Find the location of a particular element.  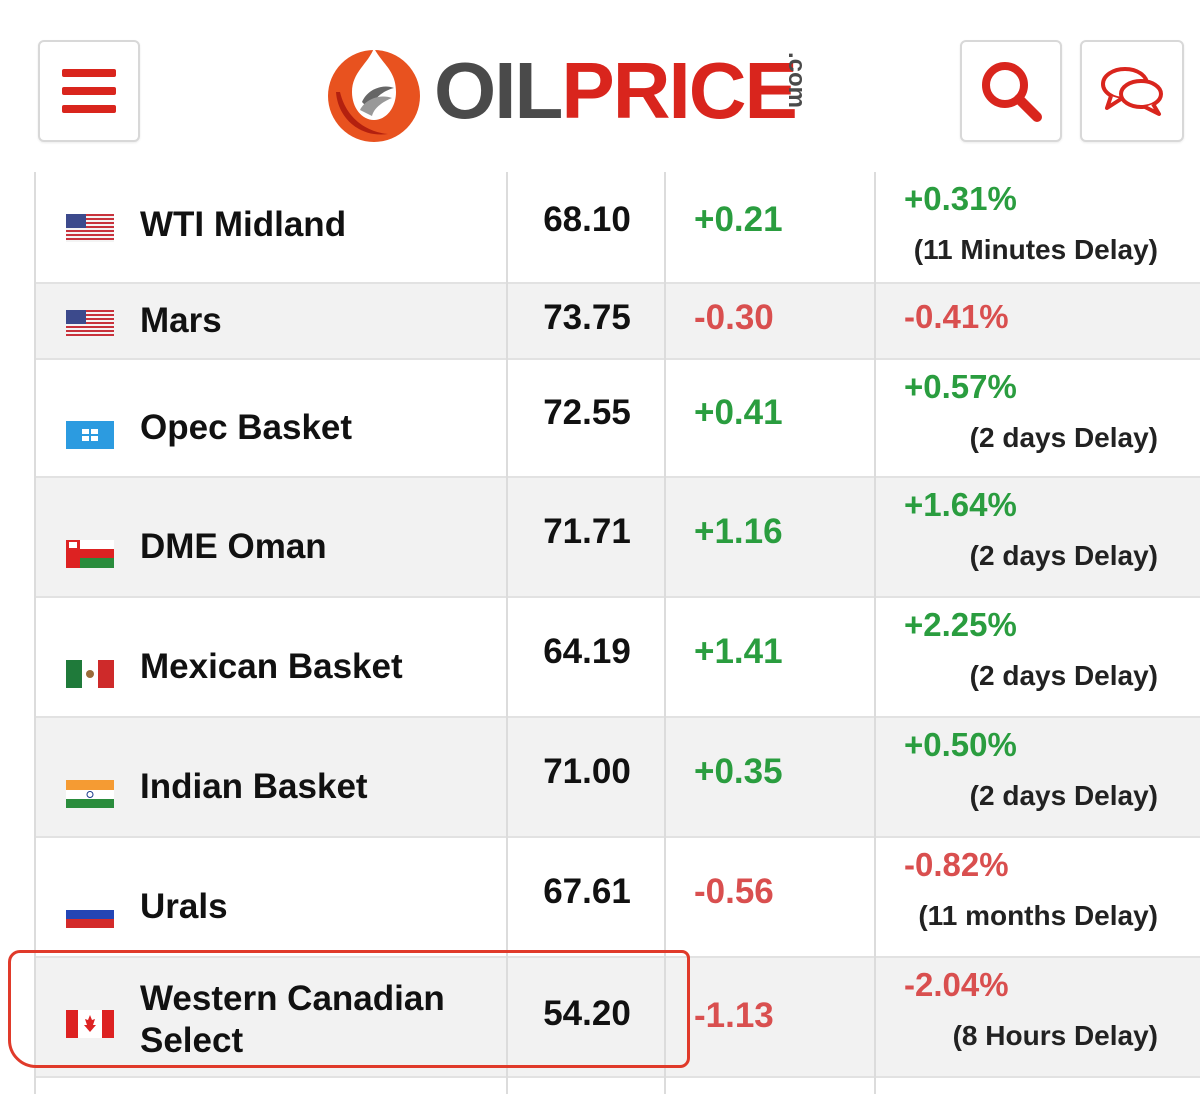

percent-change: +1.64% is located at coordinates (960, 504).